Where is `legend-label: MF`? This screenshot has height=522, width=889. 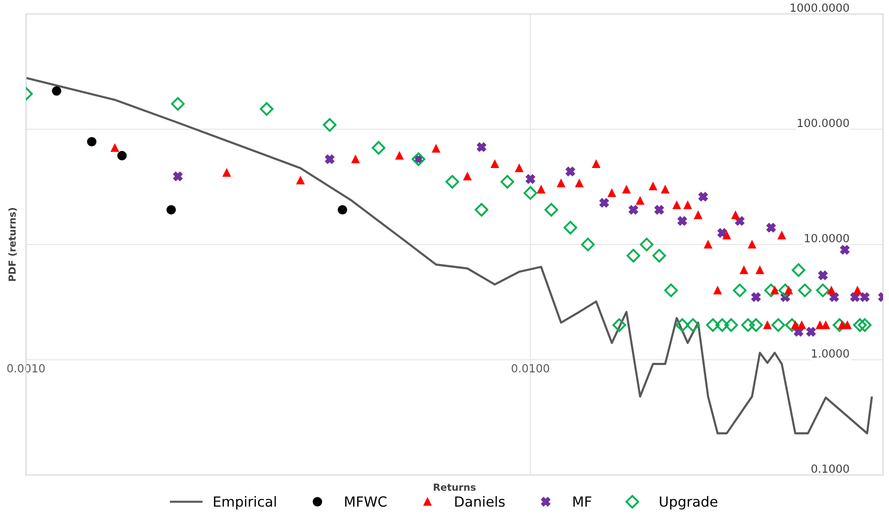
legend-label: MF is located at coordinates (582, 501).